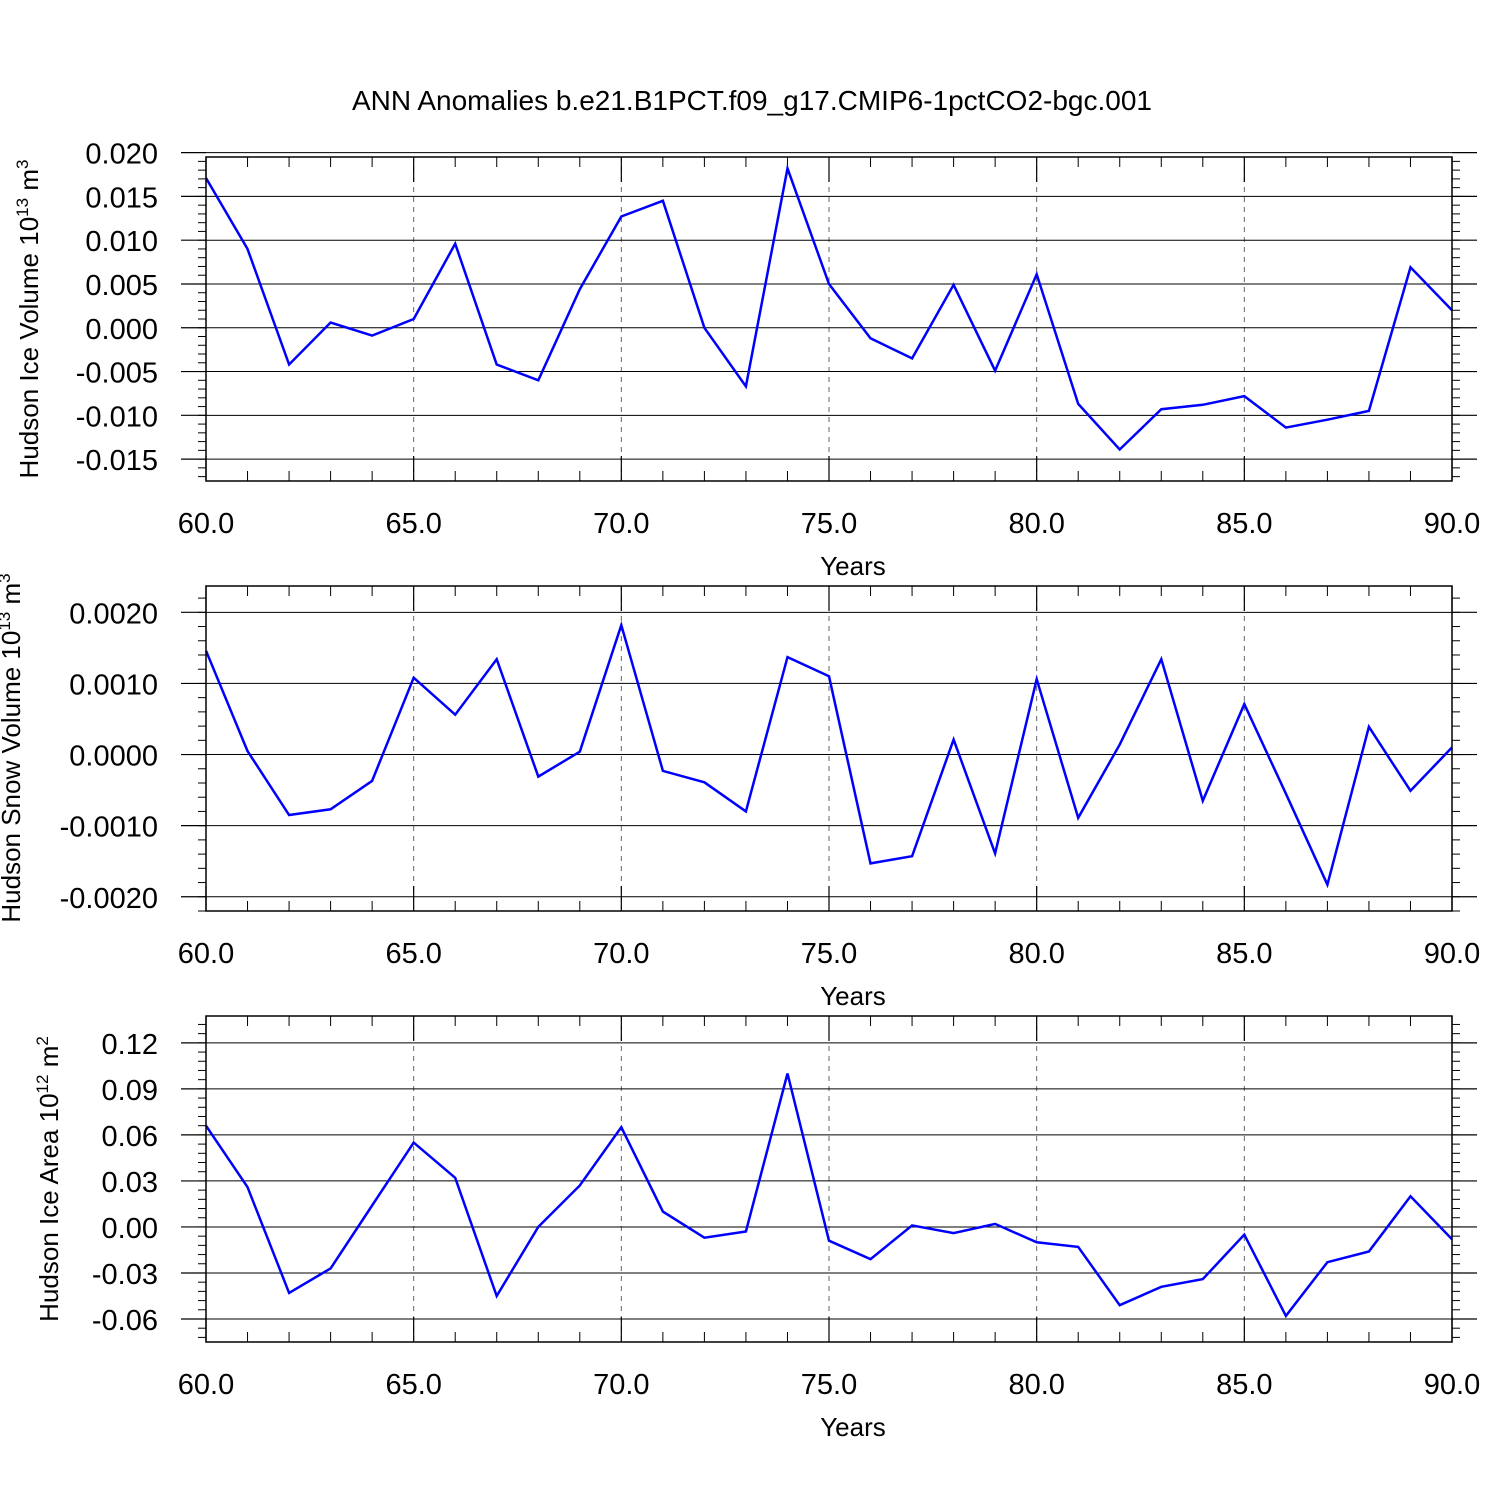  What do you see at coordinates (109, 828) in the screenshot?
I see `y-tick-label: -0.0010` at bounding box center [109, 828].